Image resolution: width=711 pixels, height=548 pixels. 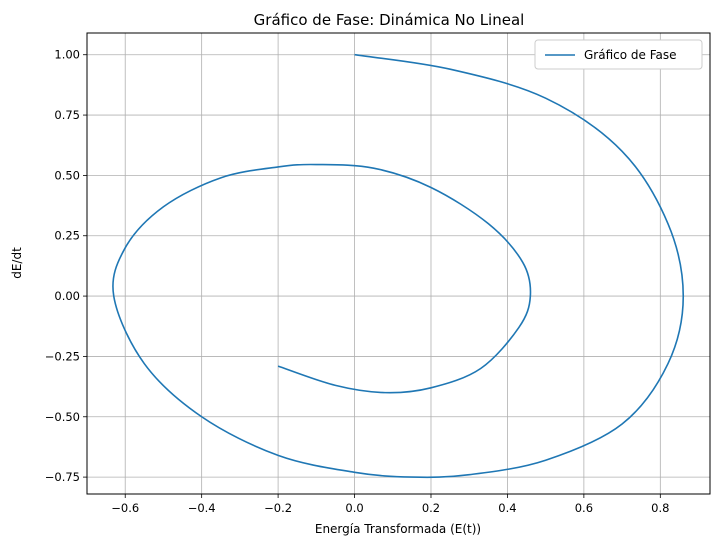 What do you see at coordinates (67, 175) in the screenshot?
I see `y-tick-label: 0.50` at bounding box center [67, 175].